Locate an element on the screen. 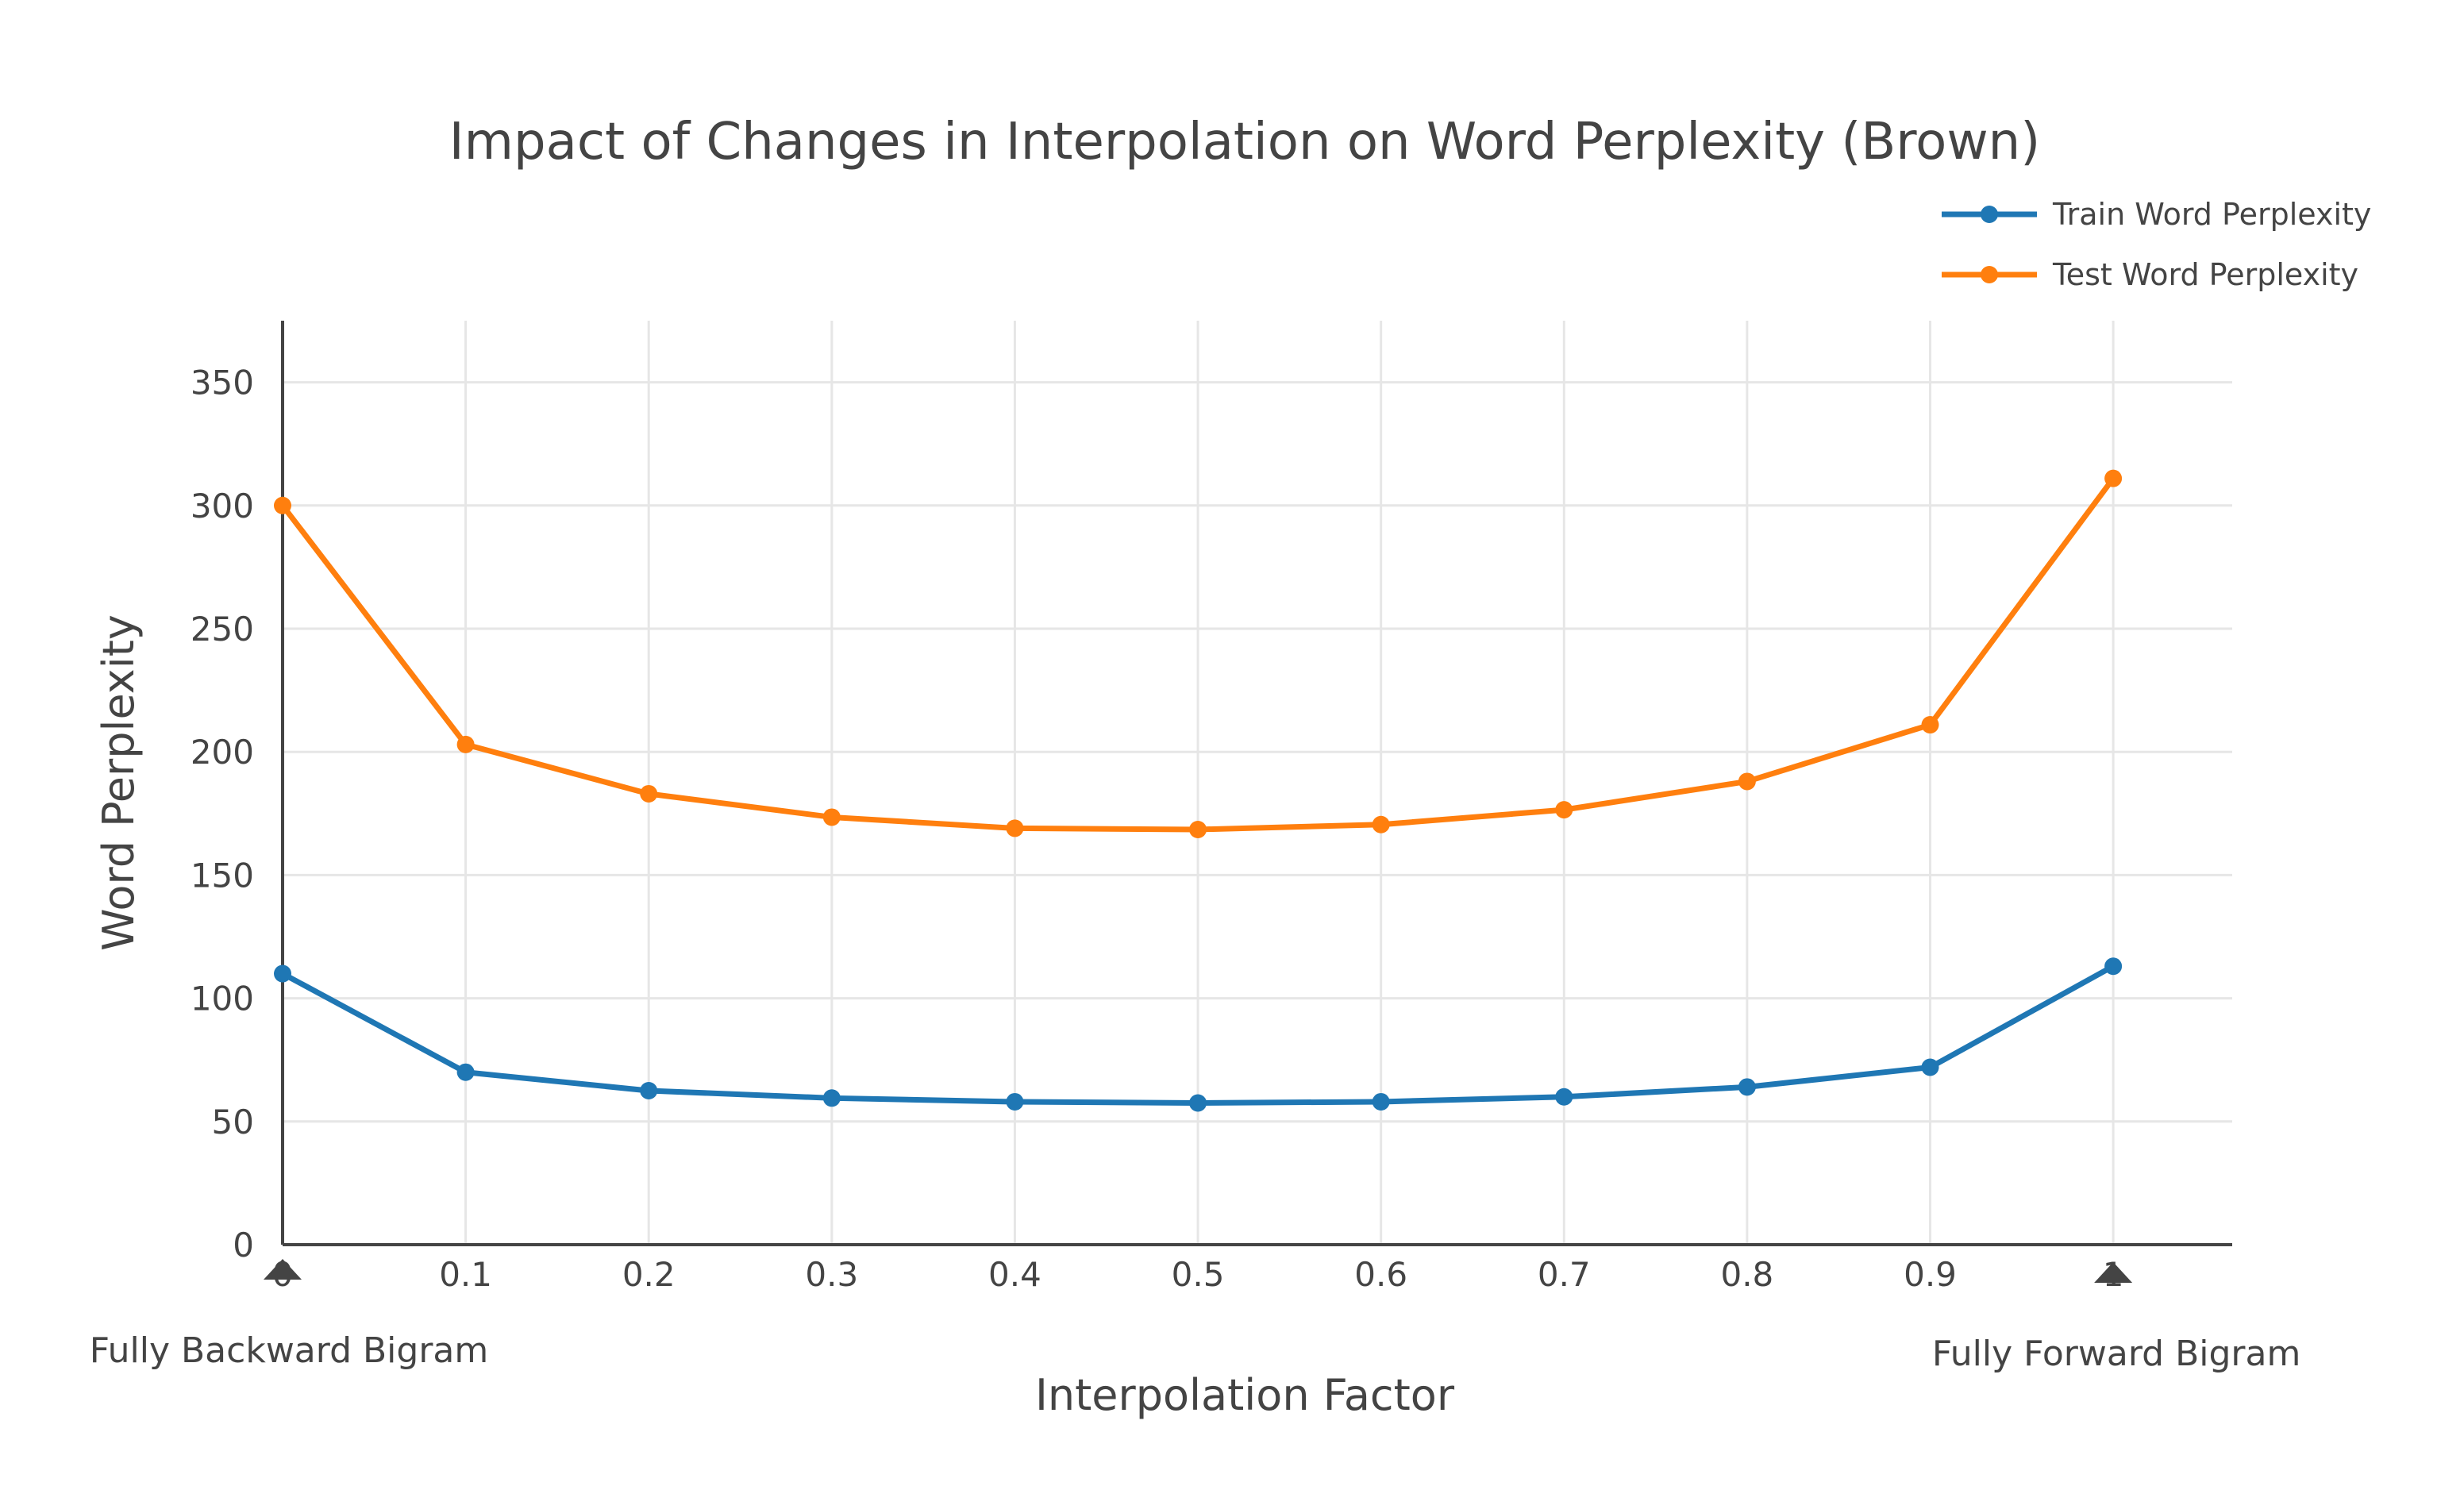  x-axis-title: Interpolation Factor is located at coordinates (1245, 1395).